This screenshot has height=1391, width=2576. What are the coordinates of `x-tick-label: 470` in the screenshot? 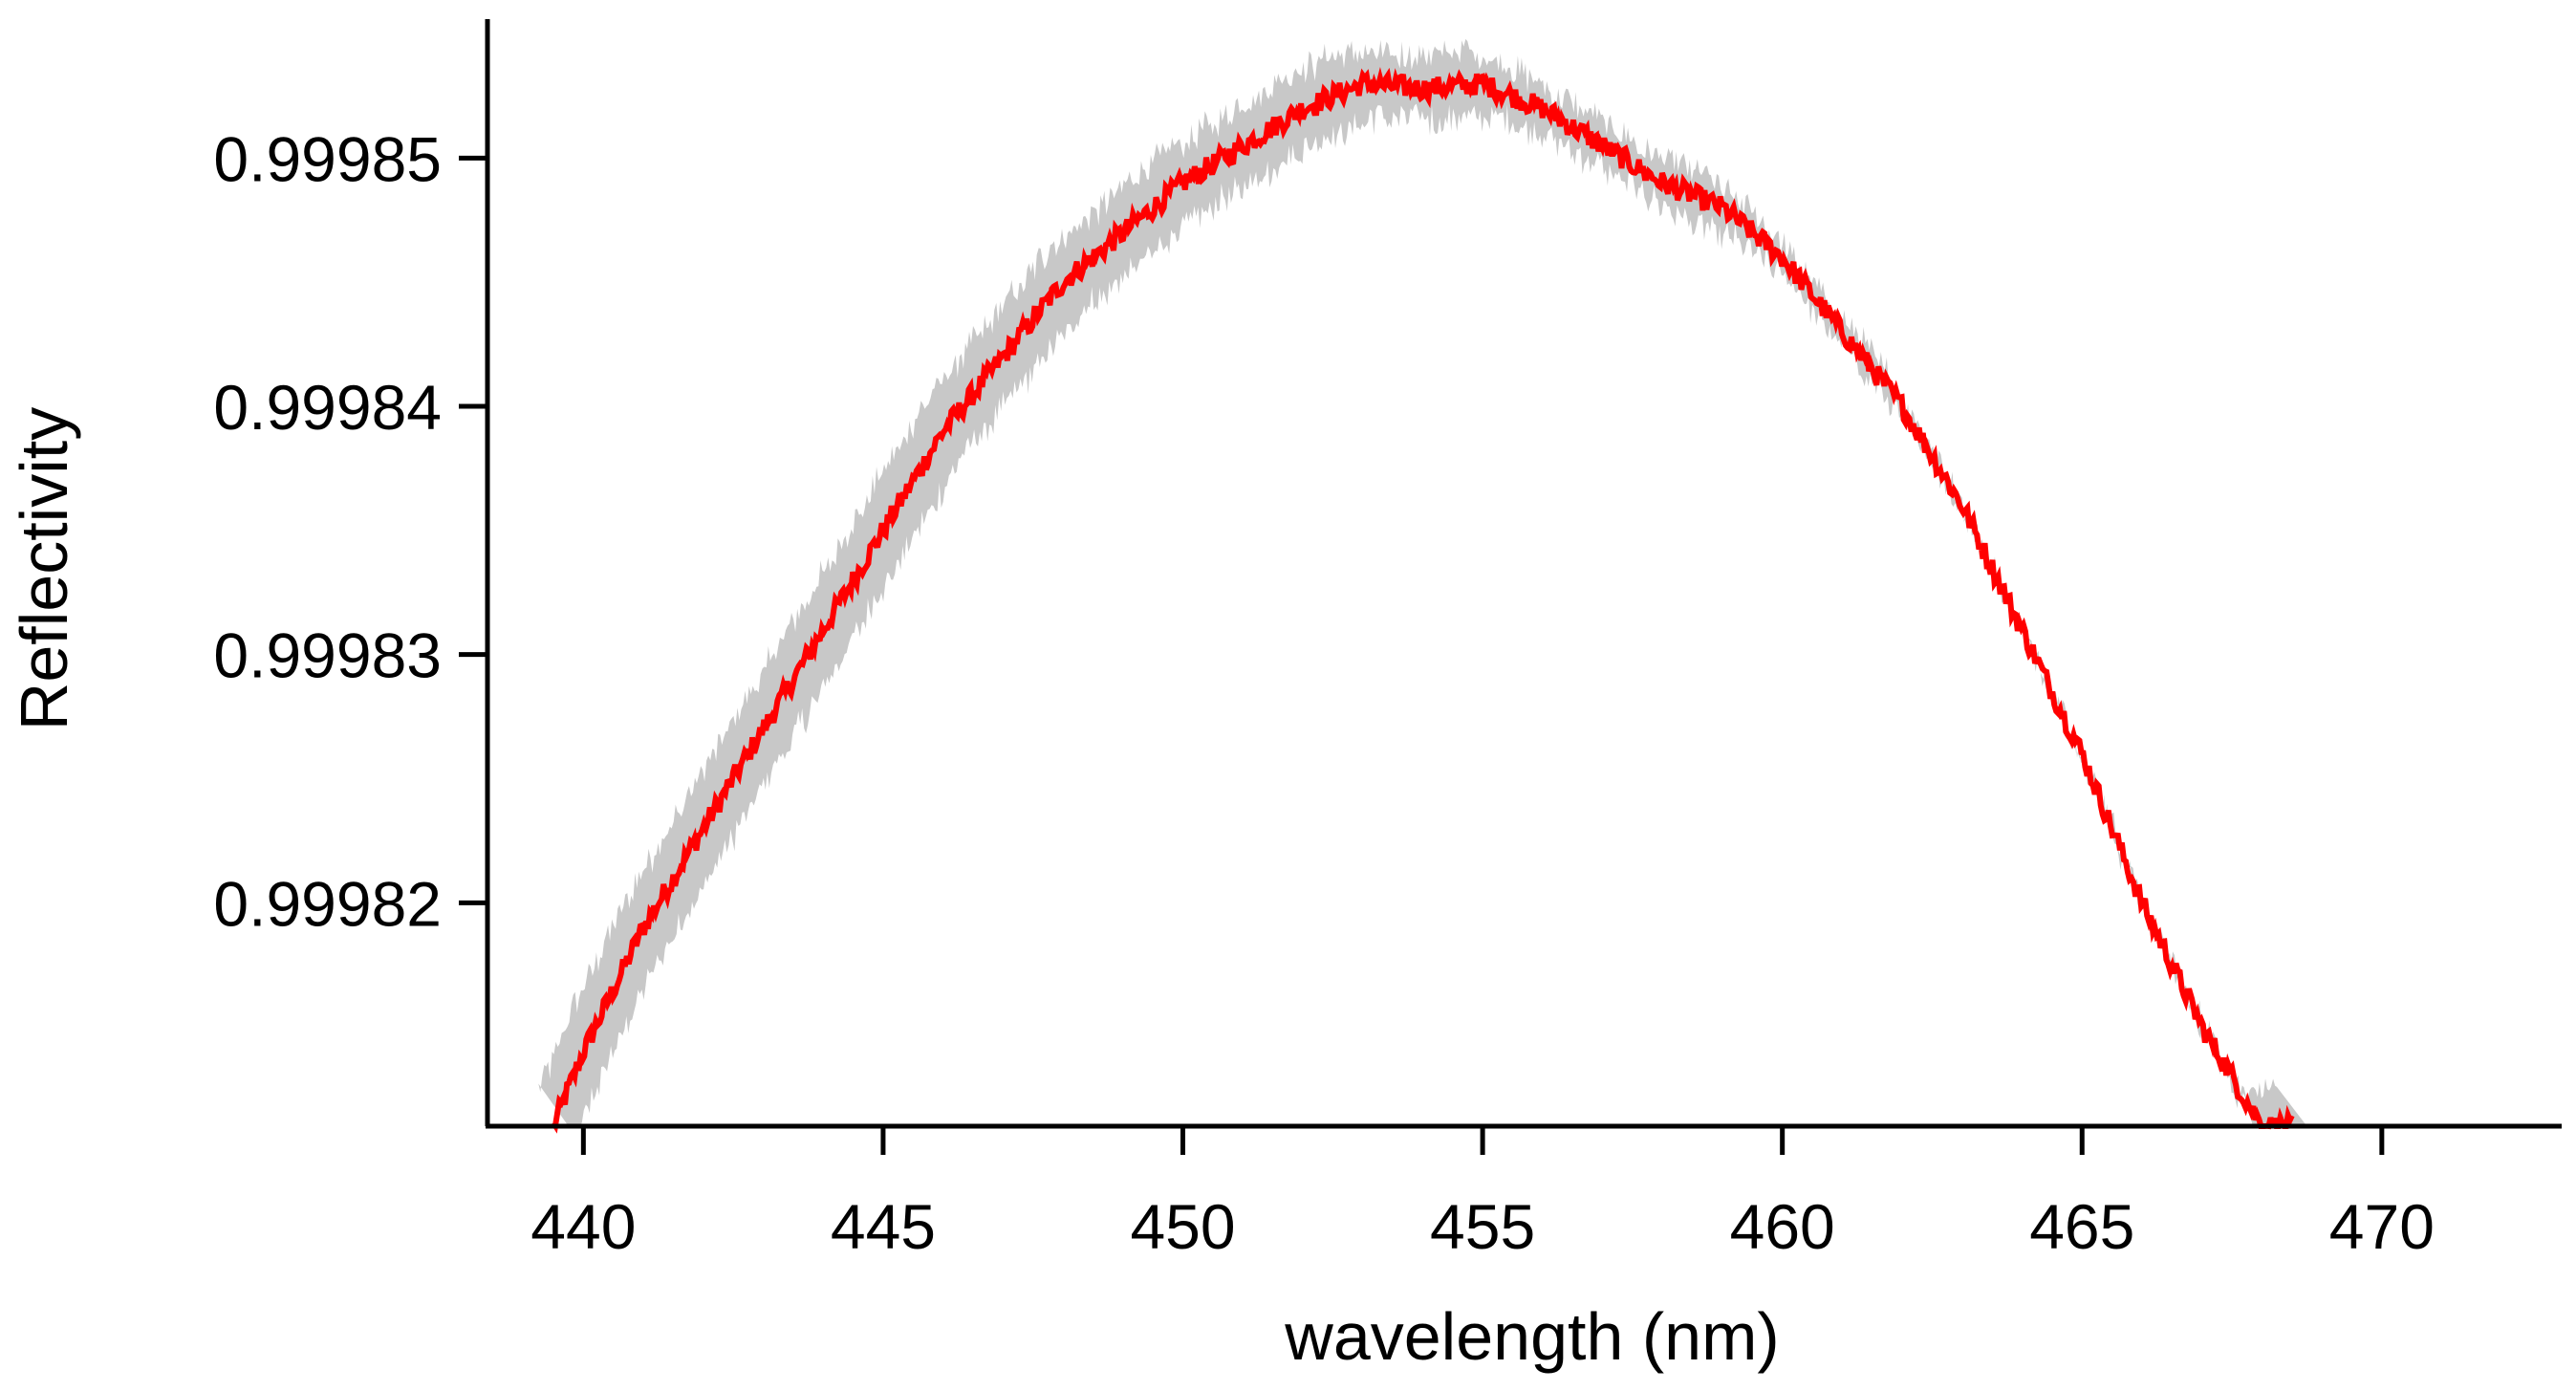 It's located at (2382, 1226).